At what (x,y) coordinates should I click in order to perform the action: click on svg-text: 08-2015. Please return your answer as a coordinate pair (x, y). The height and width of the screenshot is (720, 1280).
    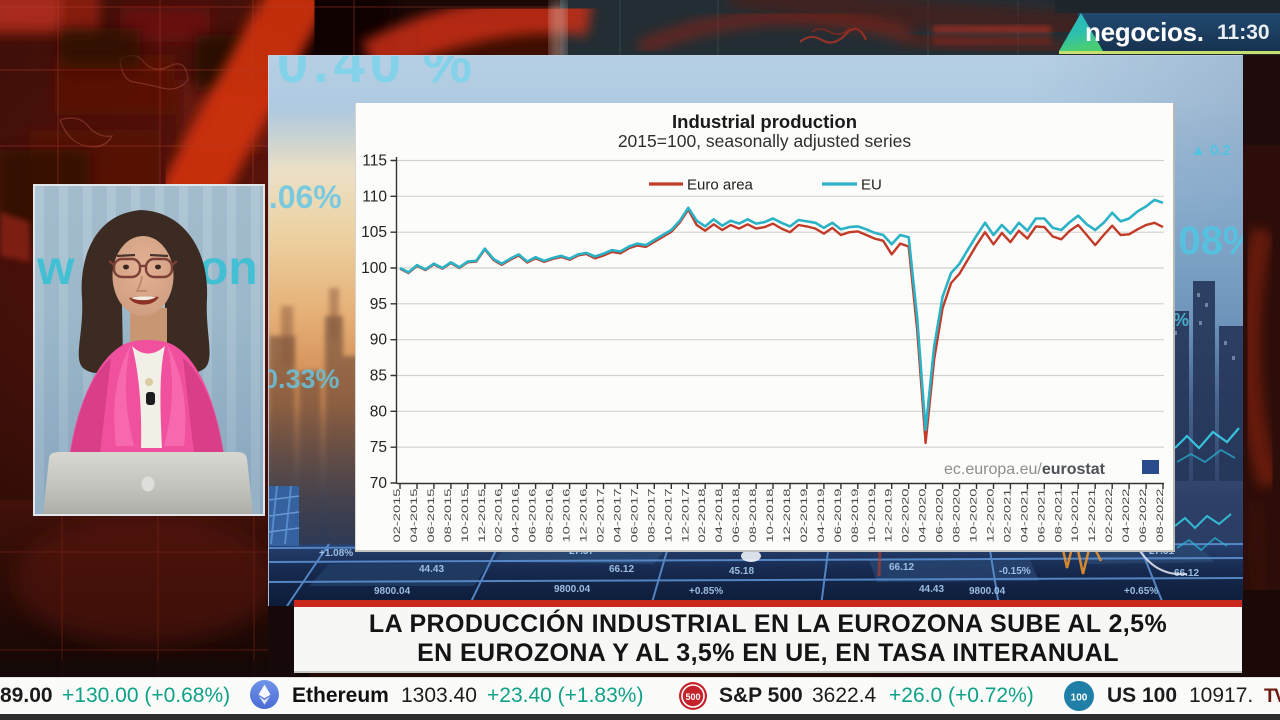
    Looking at the image, I should click on (448, 516).